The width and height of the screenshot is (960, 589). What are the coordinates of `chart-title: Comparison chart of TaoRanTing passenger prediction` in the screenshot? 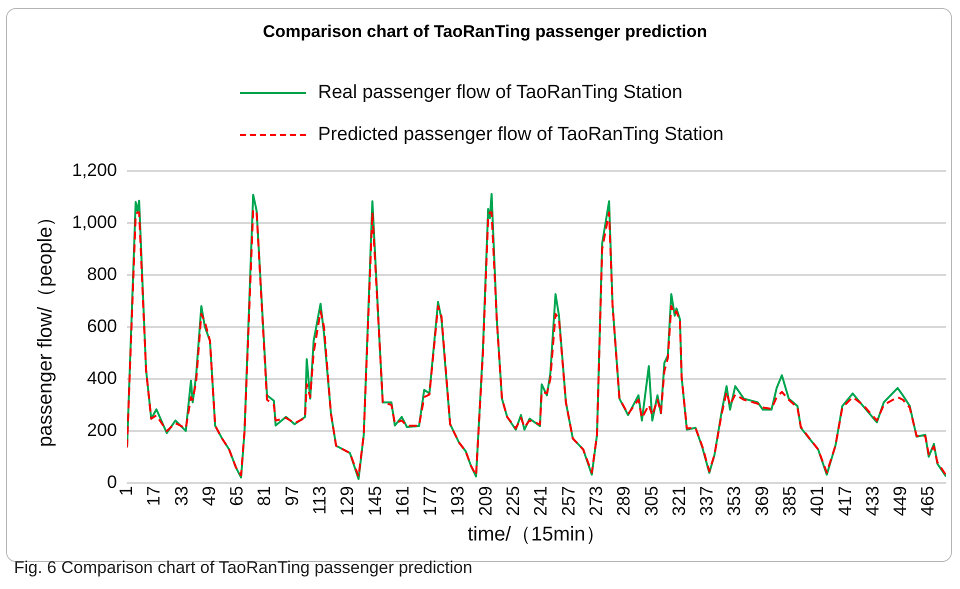 It's located at (485, 32).